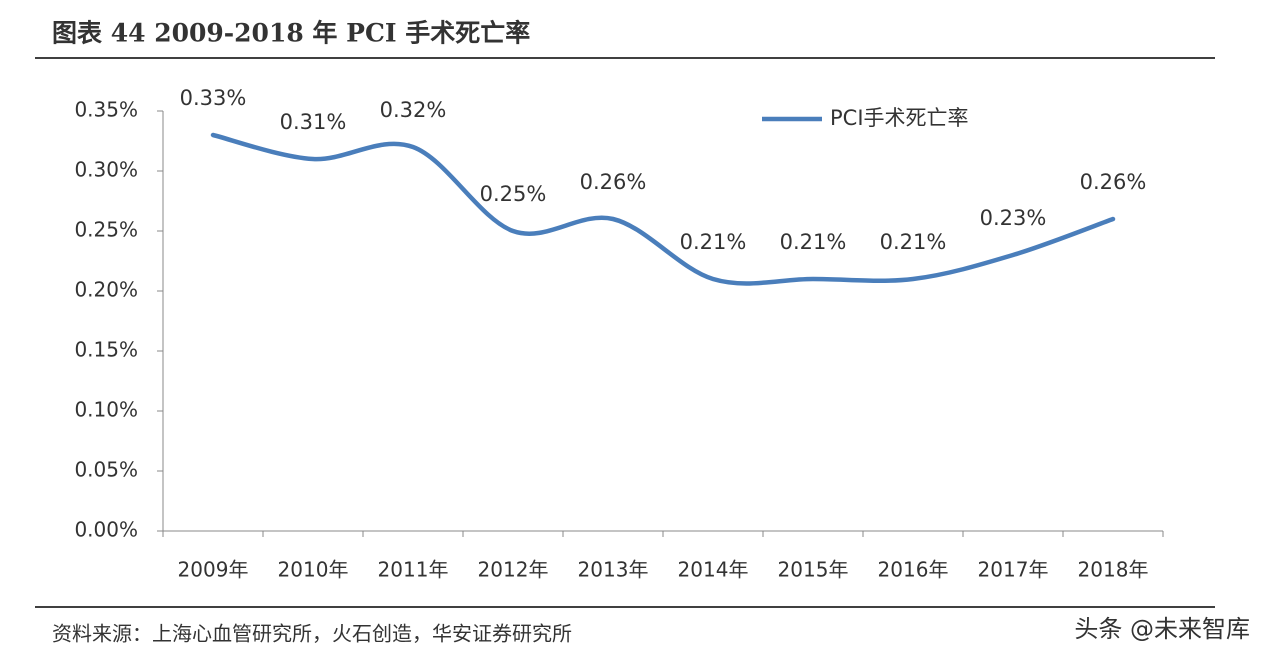 The image size is (1270, 660). I want to click on legend-label: PCI手术死亡率, so click(899, 118).